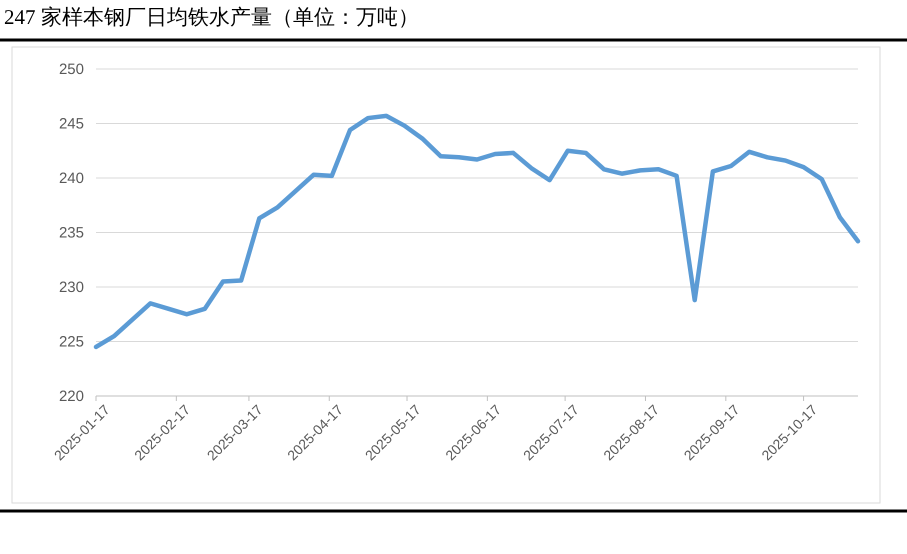  What do you see at coordinates (71, 287) in the screenshot?
I see `y-tick-label: 230` at bounding box center [71, 287].